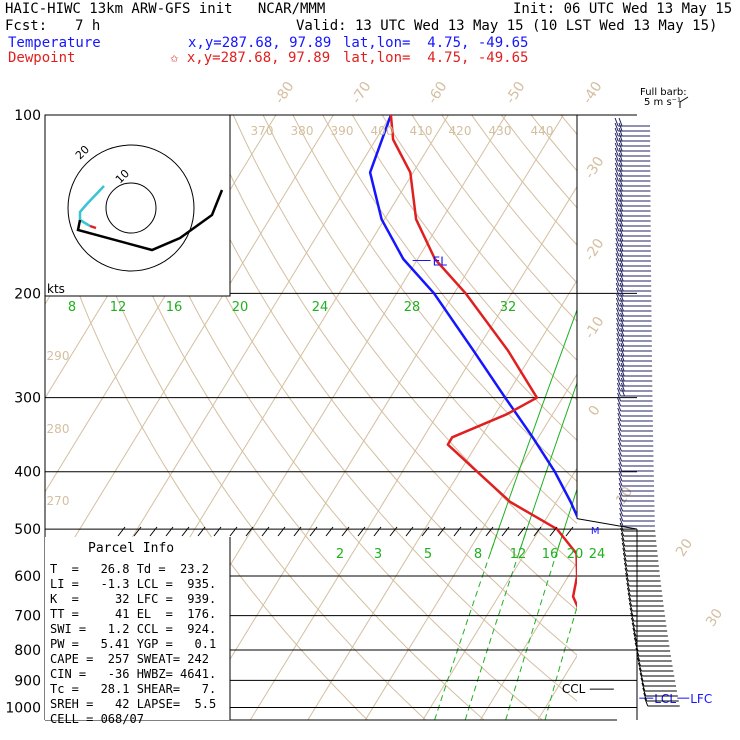  Describe the element at coordinates (250, 58) in the screenshot. I see `dewpoint-xy: ✩ x,y=287.68, 97.89` at that location.